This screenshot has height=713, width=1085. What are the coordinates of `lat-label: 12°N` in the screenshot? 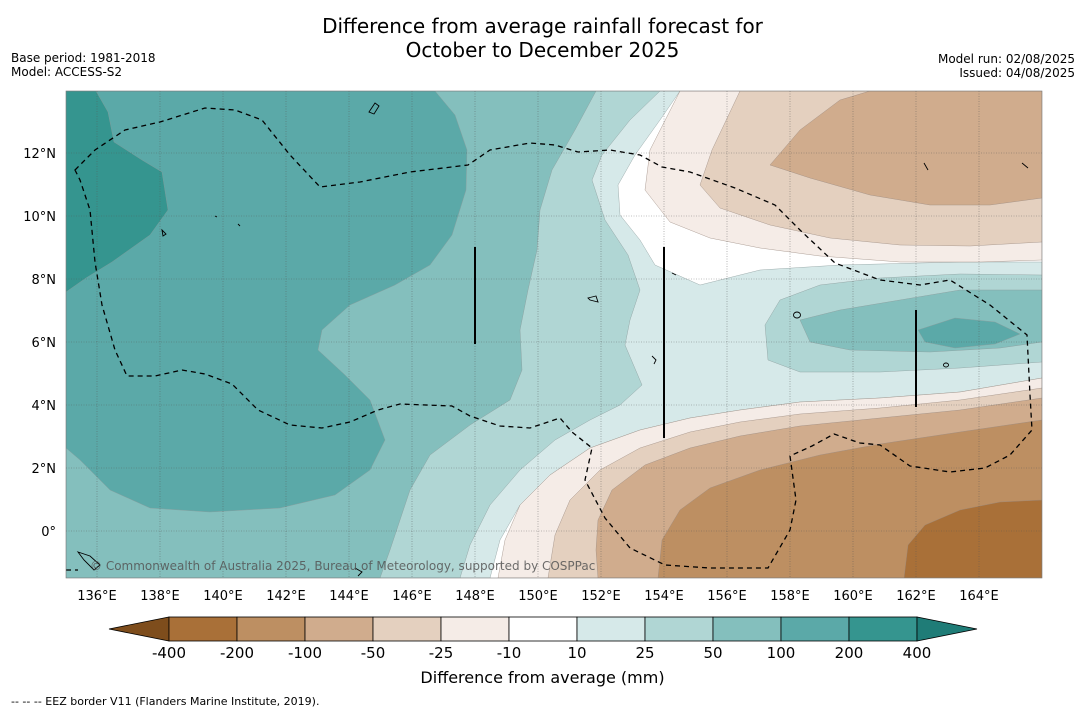 It's located at (39, 154).